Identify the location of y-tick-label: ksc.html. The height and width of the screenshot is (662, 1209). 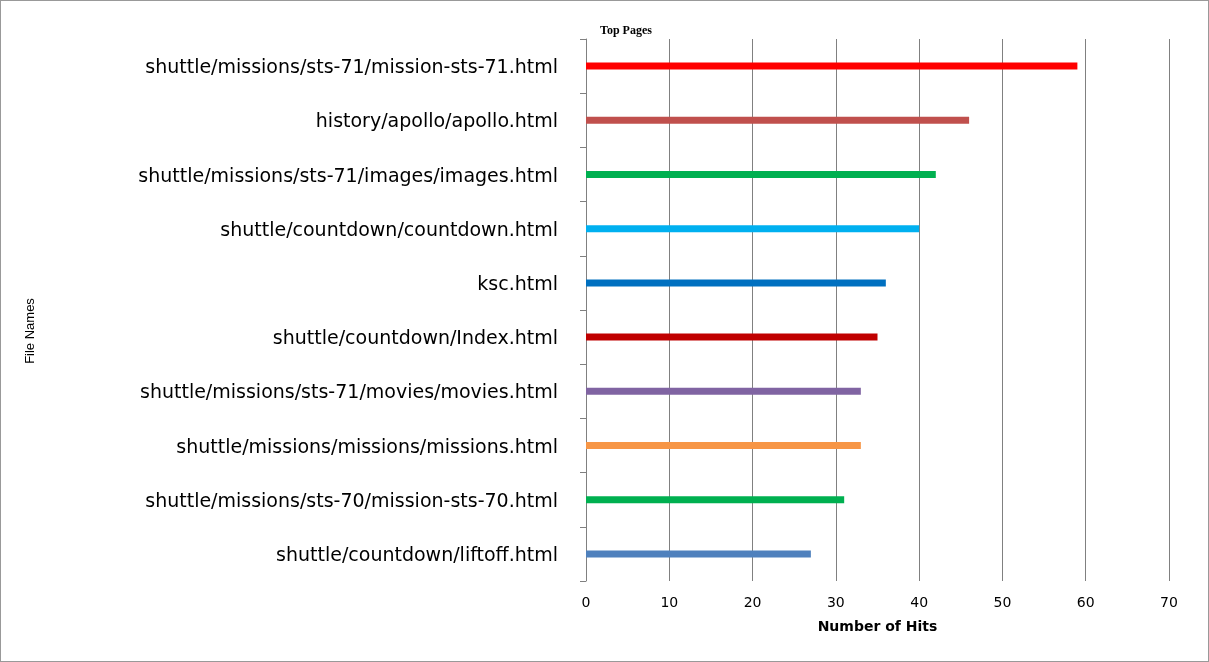
(517, 282).